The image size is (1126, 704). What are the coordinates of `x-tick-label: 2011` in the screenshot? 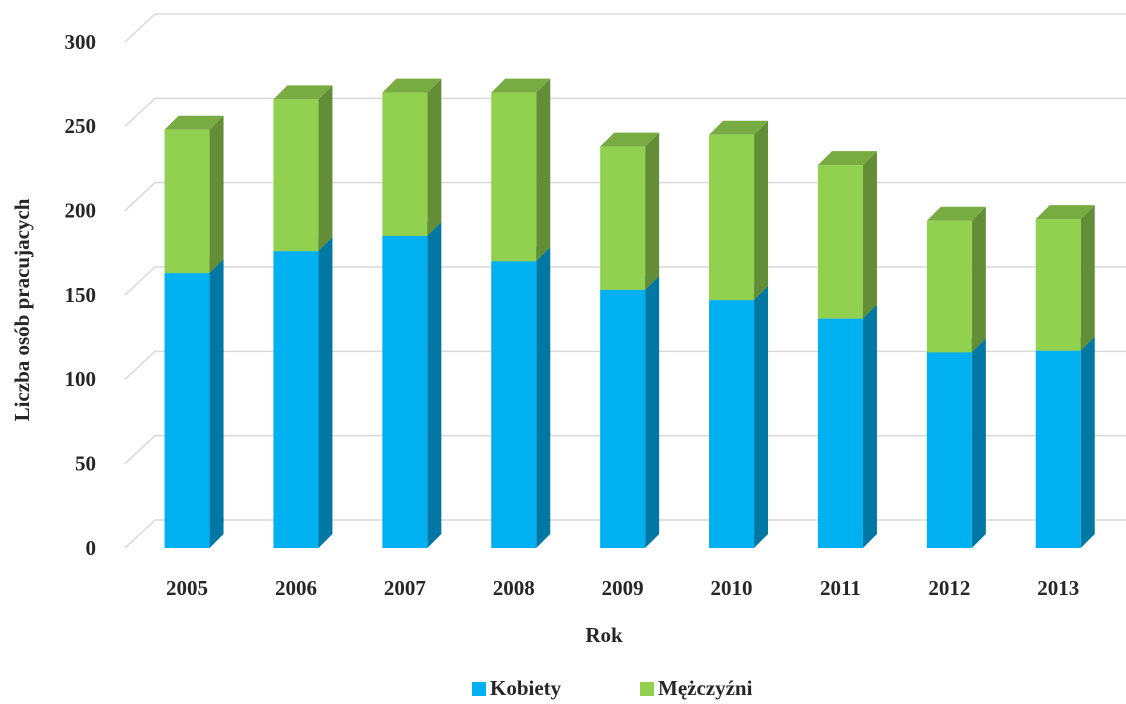 It's located at (840, 588).